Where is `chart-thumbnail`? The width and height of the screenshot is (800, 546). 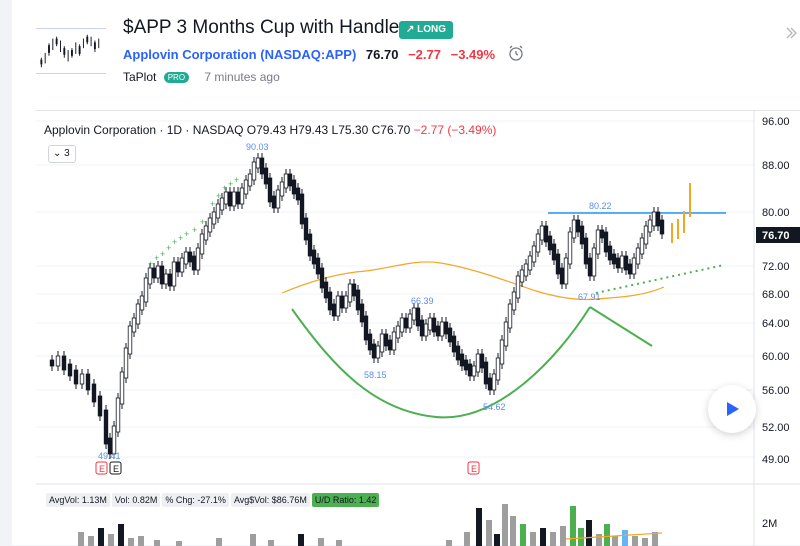 chart-thumbnail is located at coordinates (71, 51).